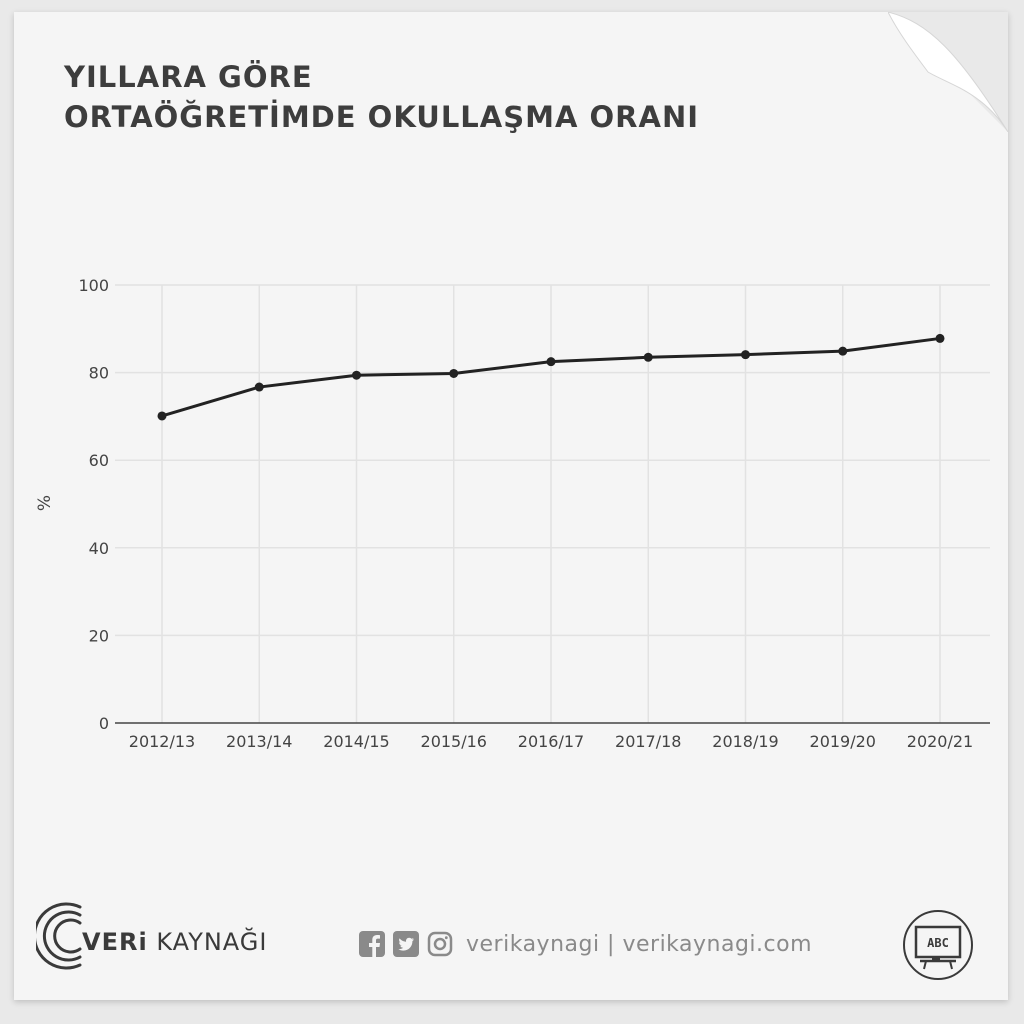 Image resolution: width=1024 pixels, height=1024 pixels. I want to click on y-tick-label: 40, so click(99, 548).